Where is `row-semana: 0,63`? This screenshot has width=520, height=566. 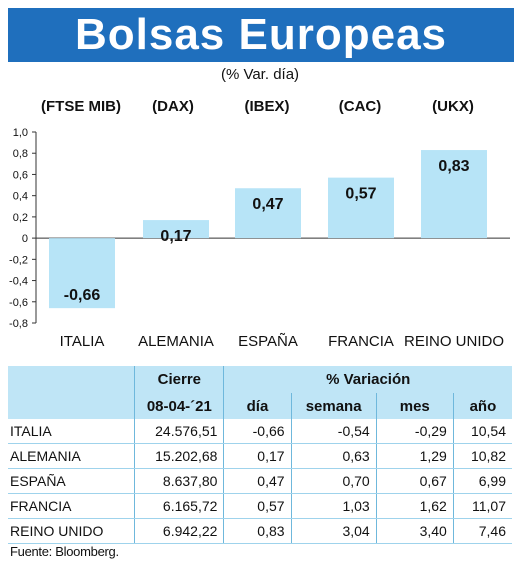
row-semana: 0,63 is located at coordinates (333, 456).